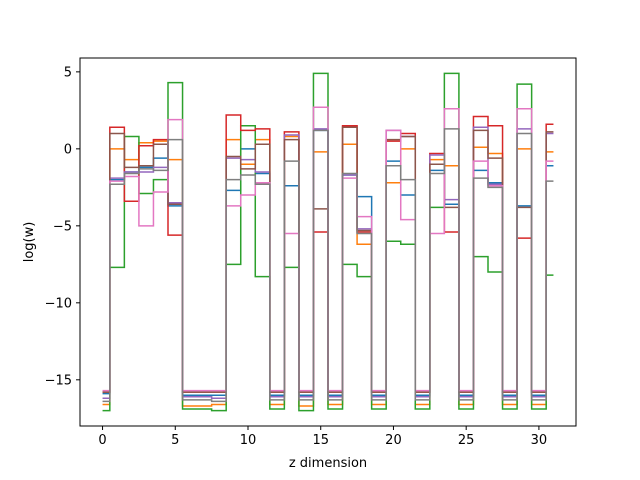 This screenshot has width=640, height=480. Describe the element at coordinates (58, 303) in the screenshot. I see `y-tick-label: −10` at that location.